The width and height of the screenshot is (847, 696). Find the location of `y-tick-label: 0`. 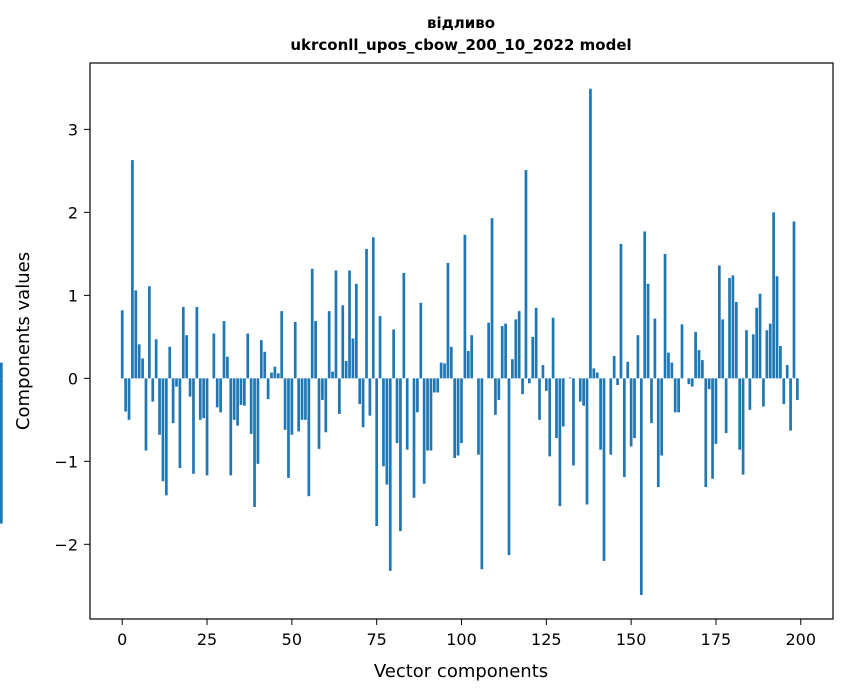

y-tick-label: 0 is located at coordinates (73, 378).